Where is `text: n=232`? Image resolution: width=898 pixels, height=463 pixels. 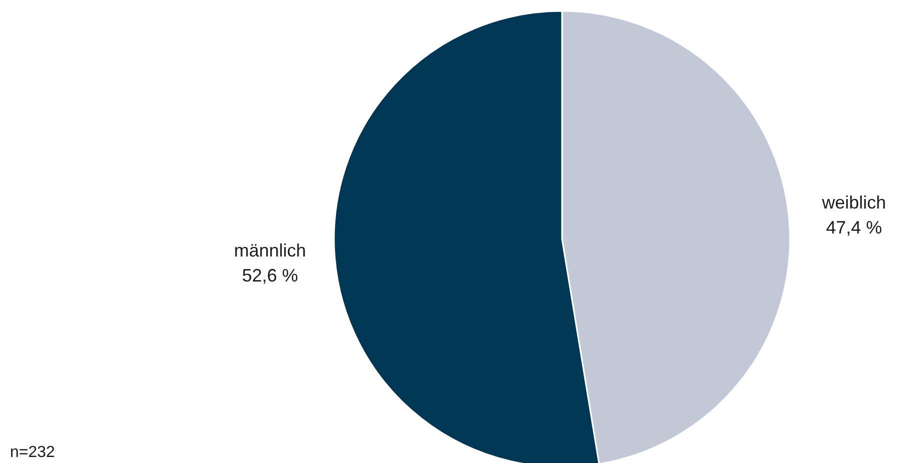 text: n=232 is located at coordinates (33, 452).